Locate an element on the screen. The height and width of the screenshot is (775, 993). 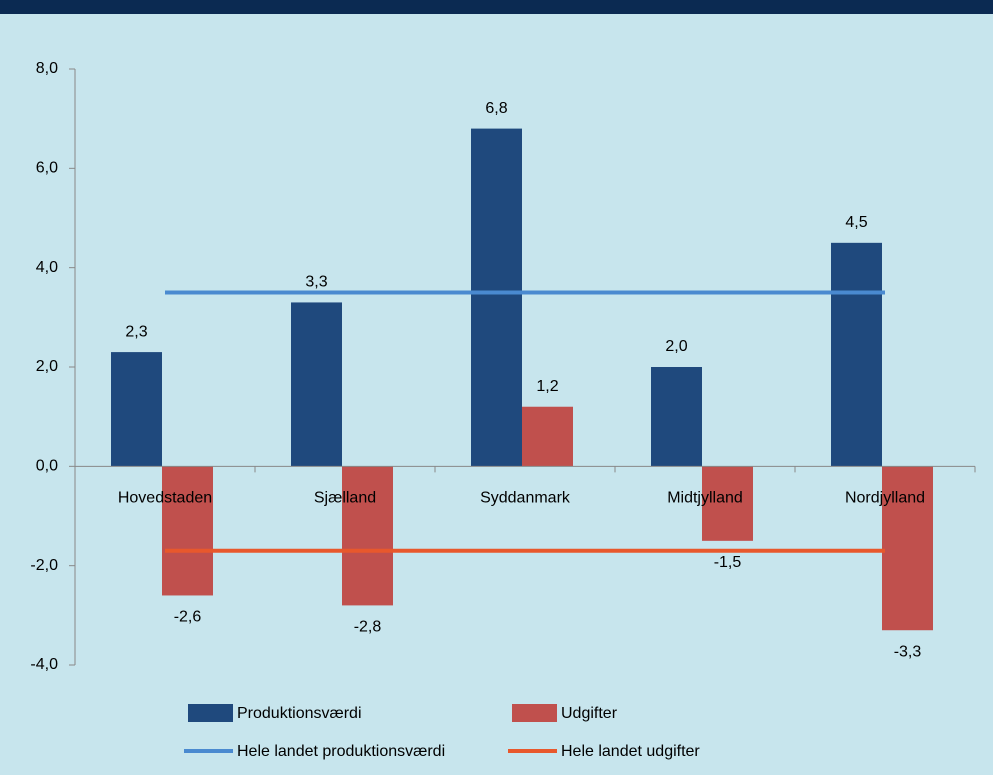
x-tick-label: Midtjylland is located at coordinates (705, 498).